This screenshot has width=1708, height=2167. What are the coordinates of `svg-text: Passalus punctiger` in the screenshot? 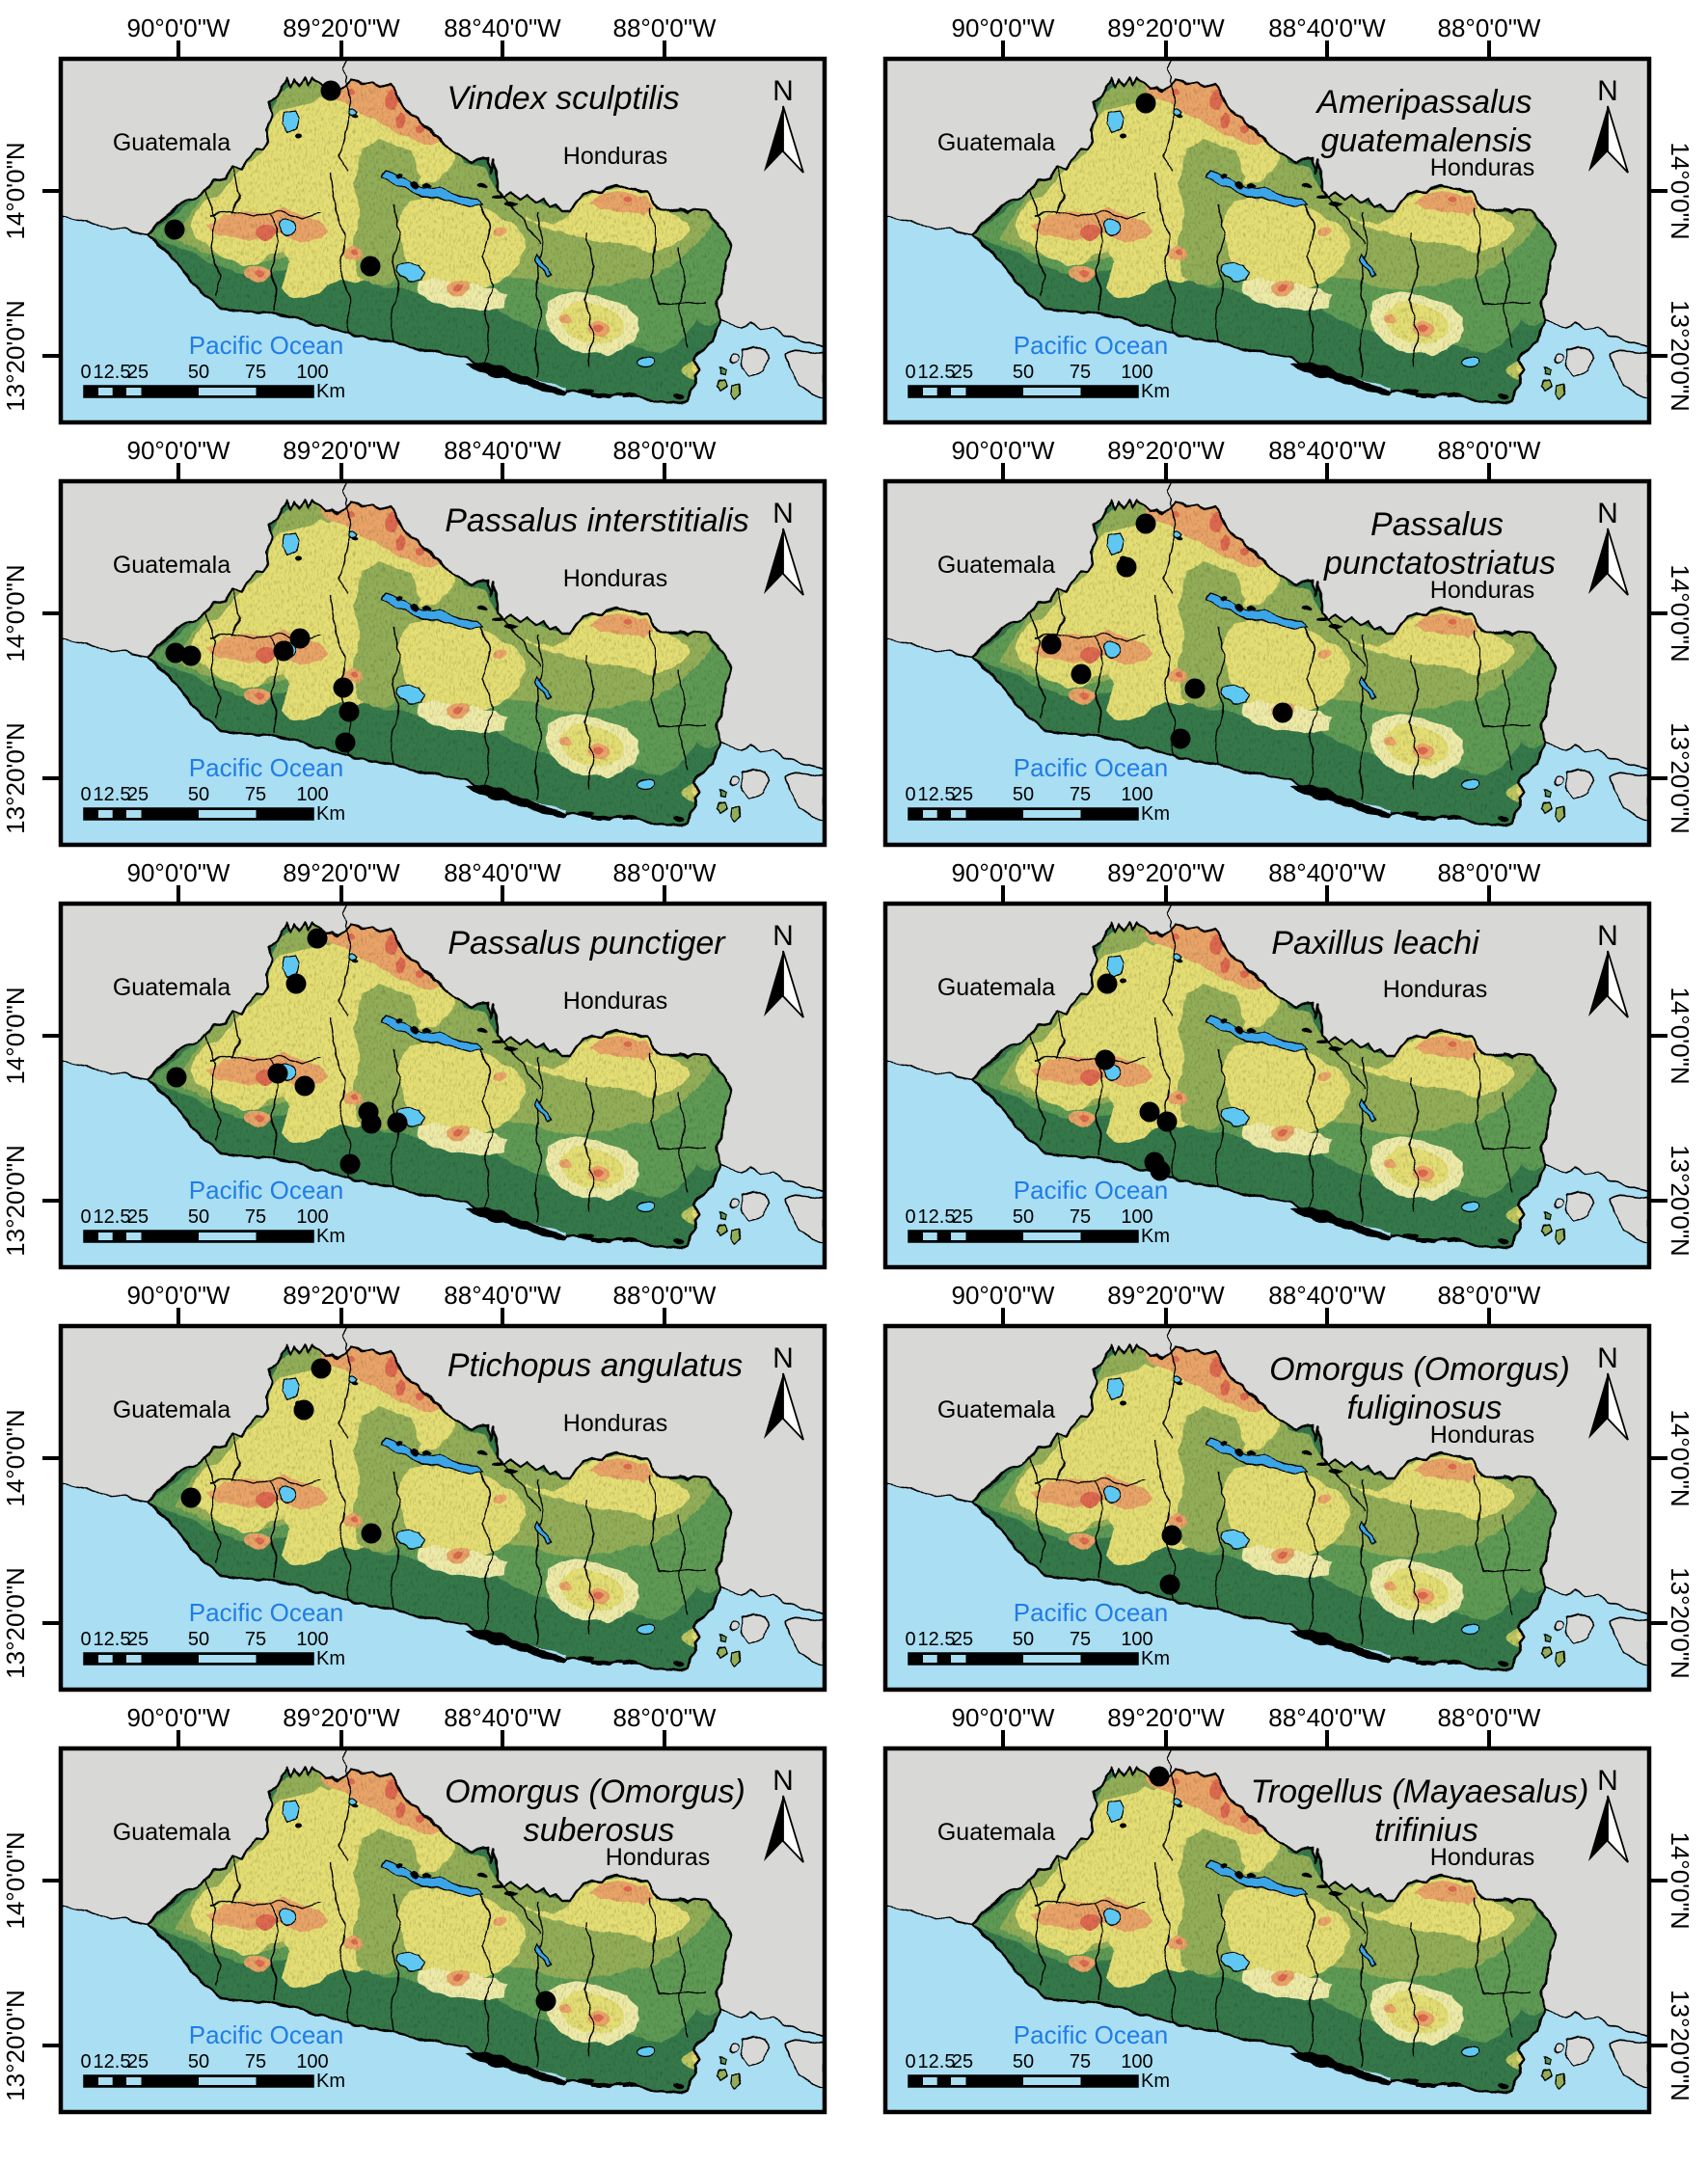 It's located at (586, 943).